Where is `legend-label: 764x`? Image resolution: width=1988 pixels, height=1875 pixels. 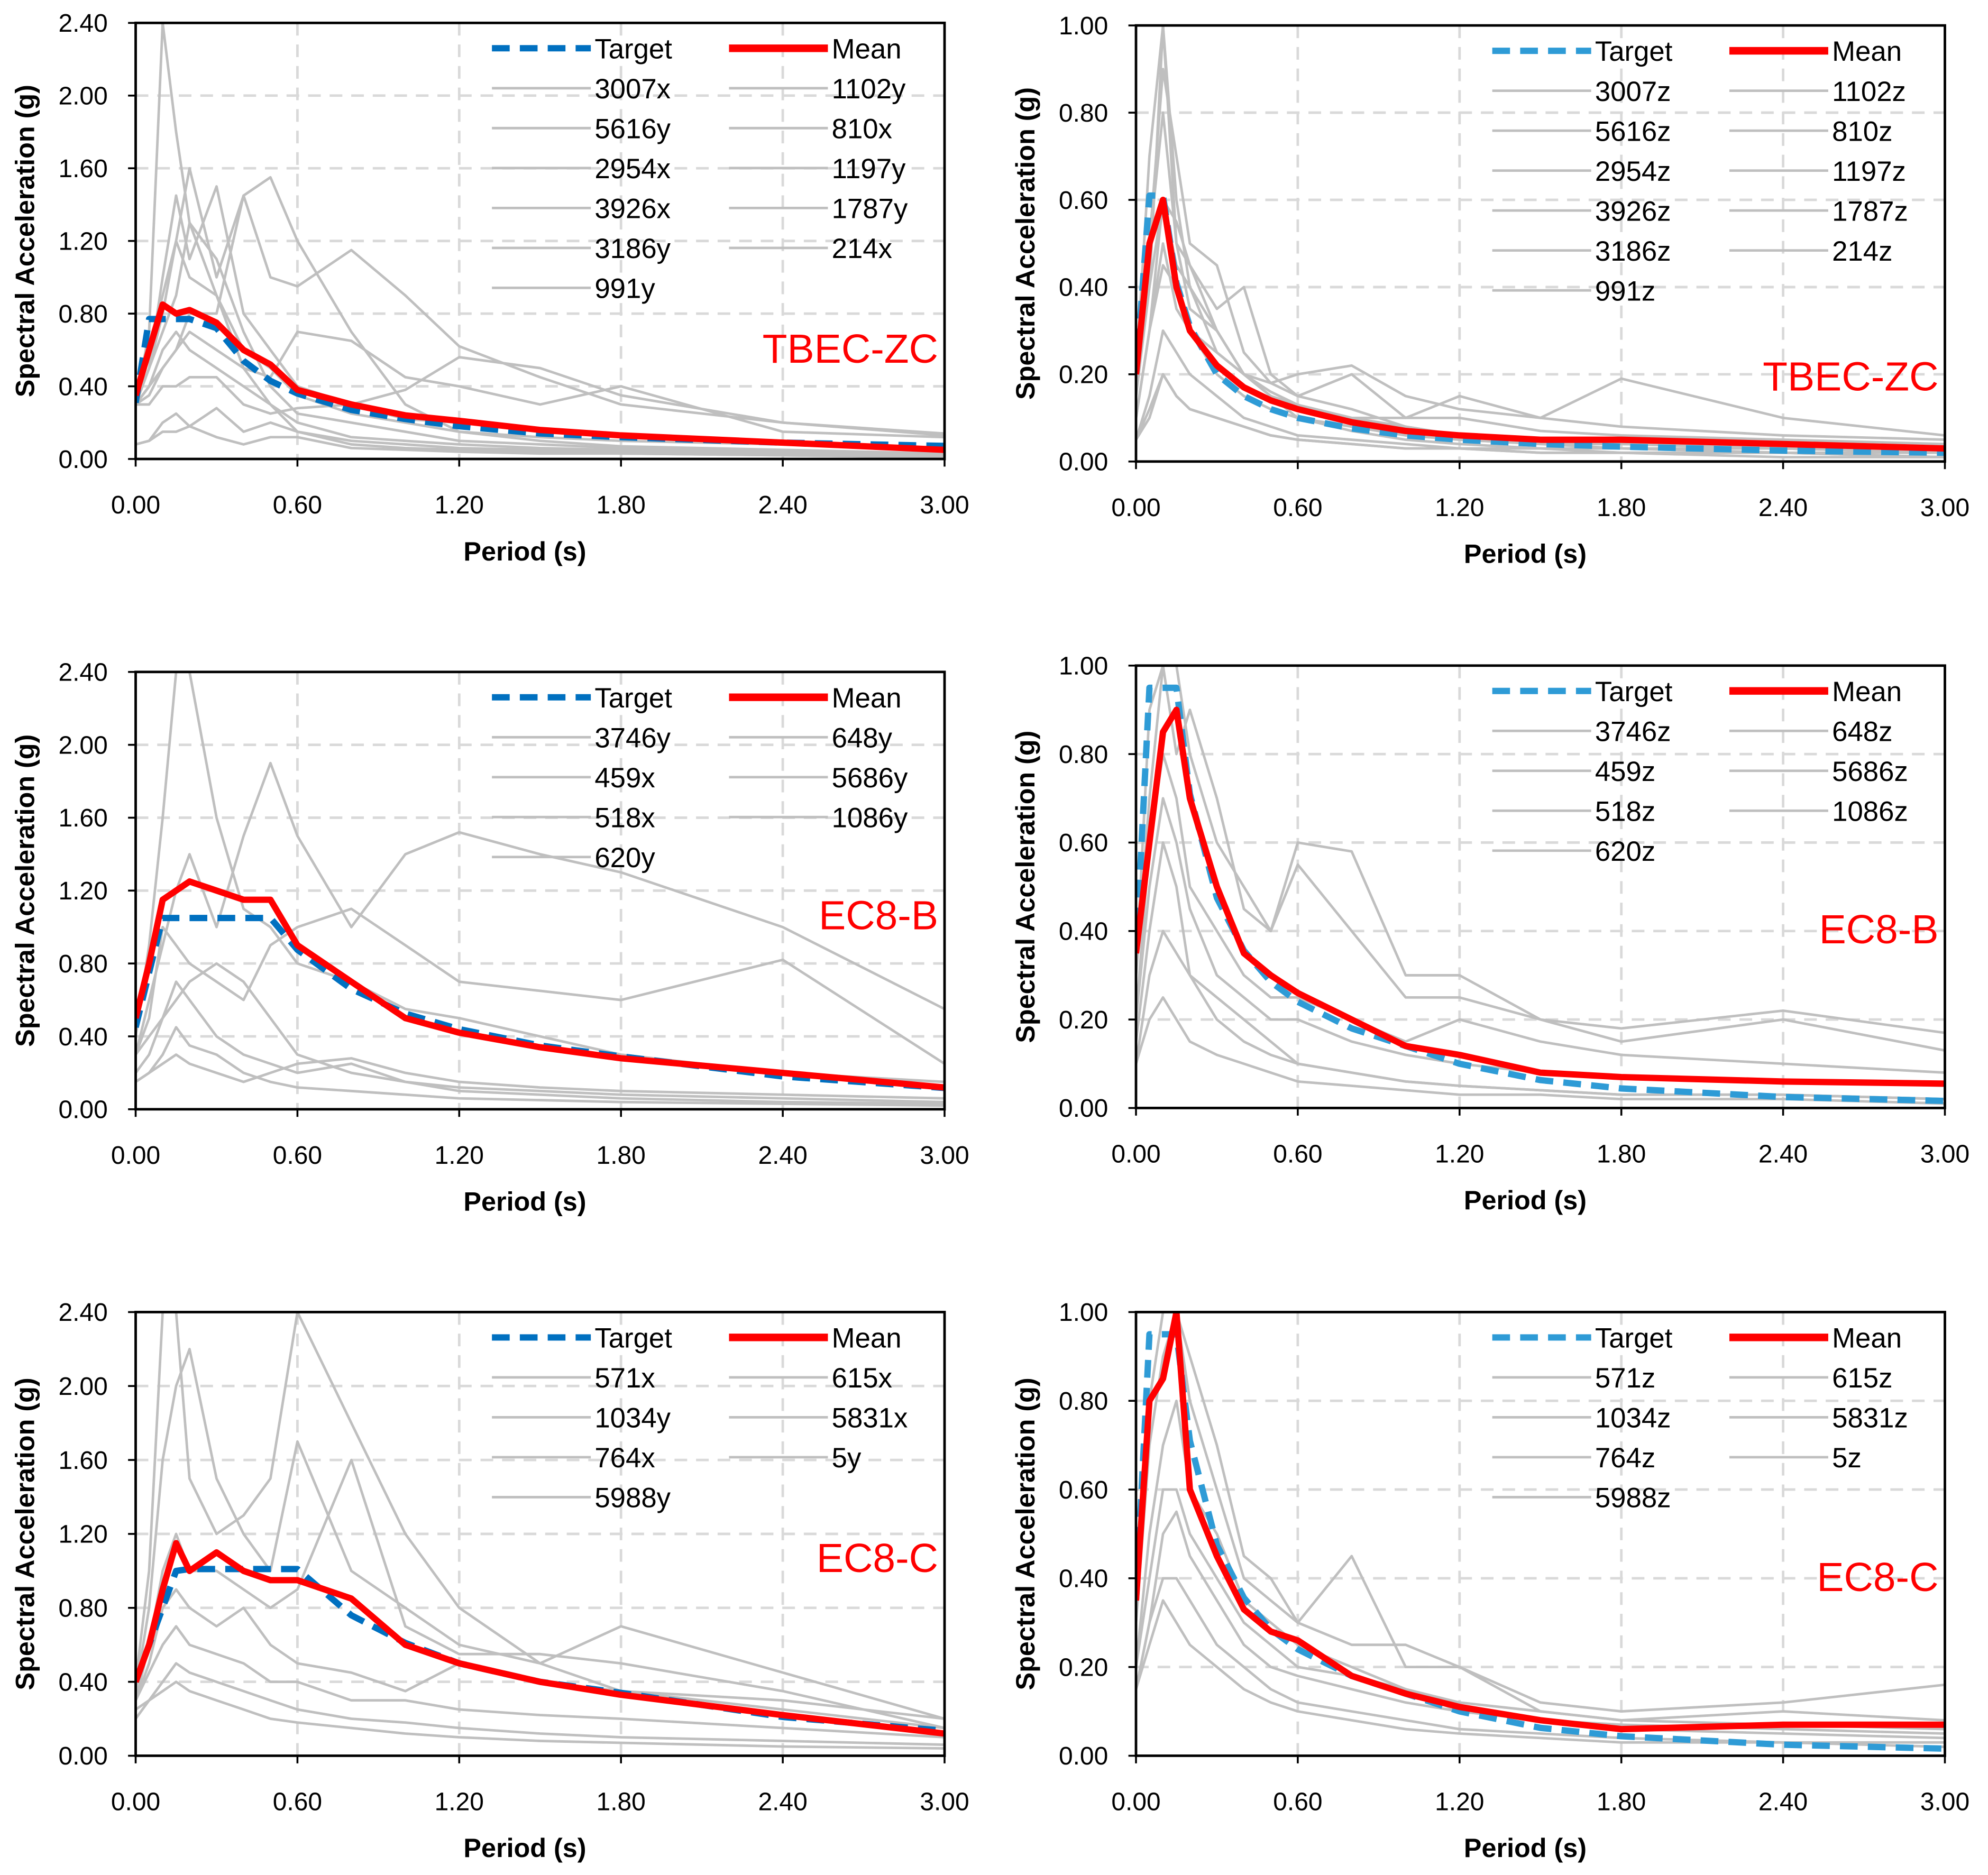 legend-label: 764x is located at coordinates (624, 1458).